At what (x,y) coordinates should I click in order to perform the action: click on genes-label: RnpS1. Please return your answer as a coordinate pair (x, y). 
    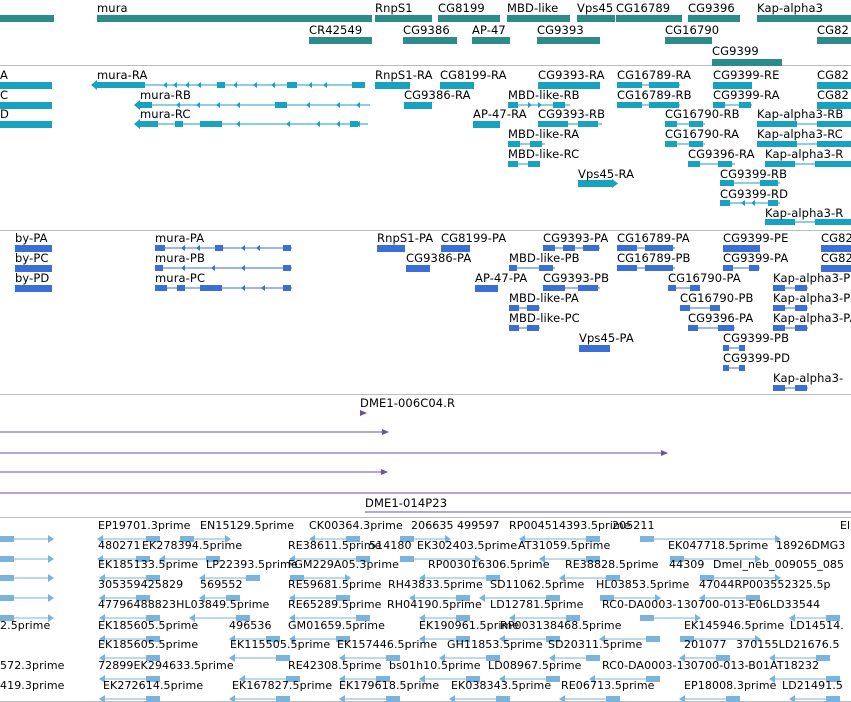
    Looking at the image, I should click on (394, 8).